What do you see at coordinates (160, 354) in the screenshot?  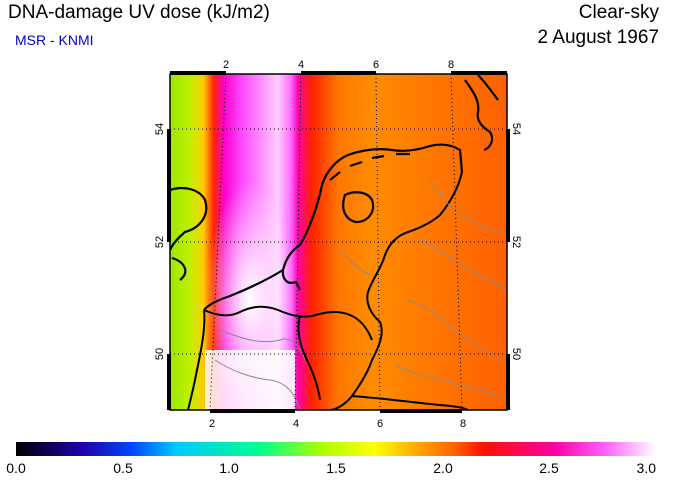 I see `lat-tick-left-50: 50` at bounding box center [160, 354].